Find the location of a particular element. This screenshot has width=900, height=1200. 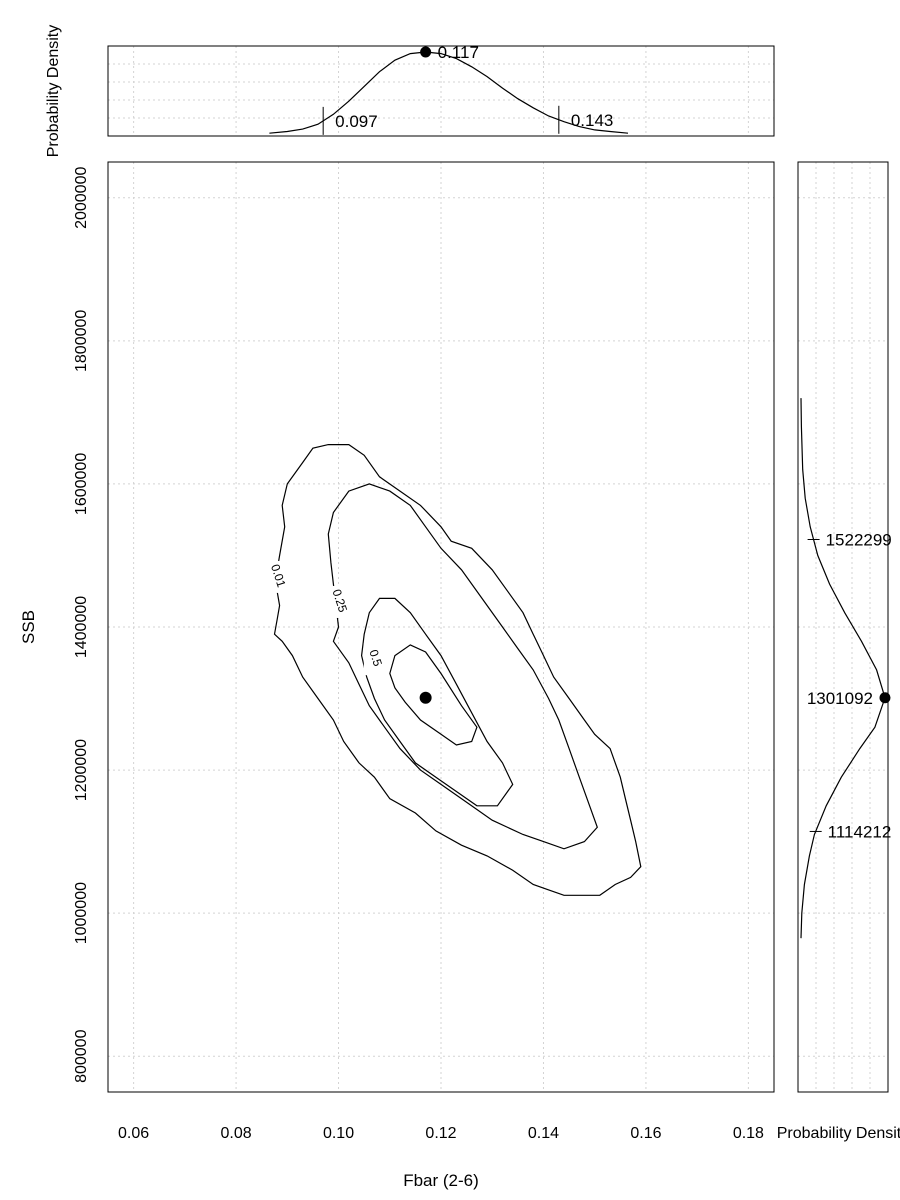

x-axis-ticks: 0.06 0.08 0.10 0.12 0.14 0.16 0.18 is located at coordinates (441, 1133).